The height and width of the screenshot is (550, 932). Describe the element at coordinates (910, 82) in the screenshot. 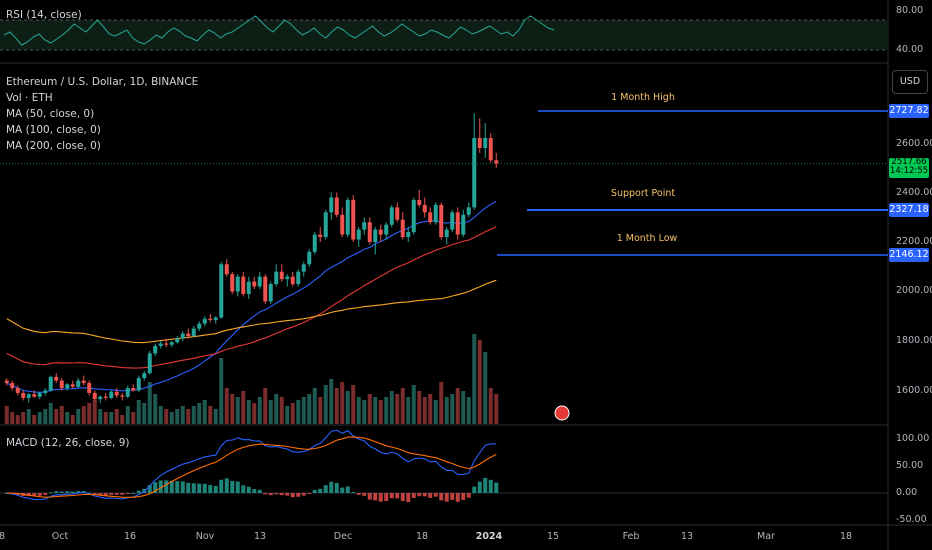

I see `currency-button: USD` at that location.